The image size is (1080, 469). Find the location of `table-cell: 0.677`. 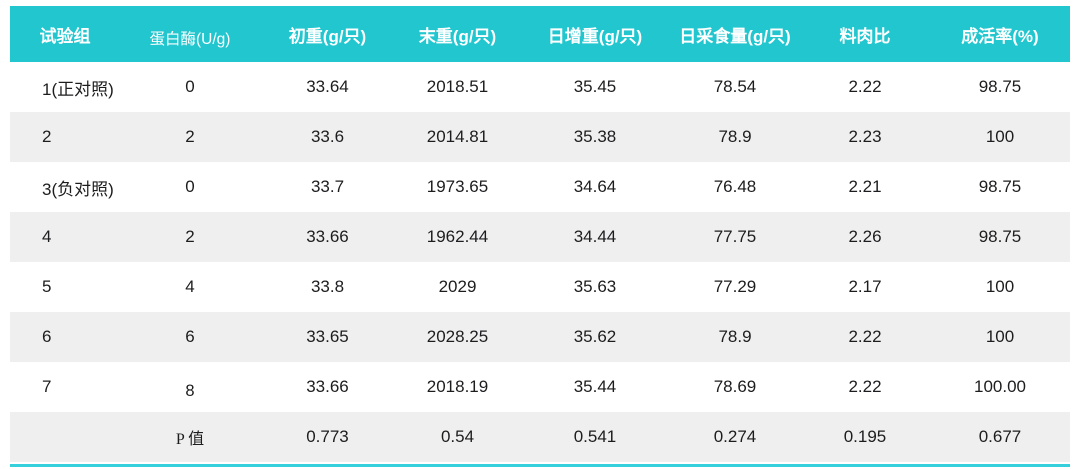

table-cell: 0.677 is located at coordinates (1000, 437).